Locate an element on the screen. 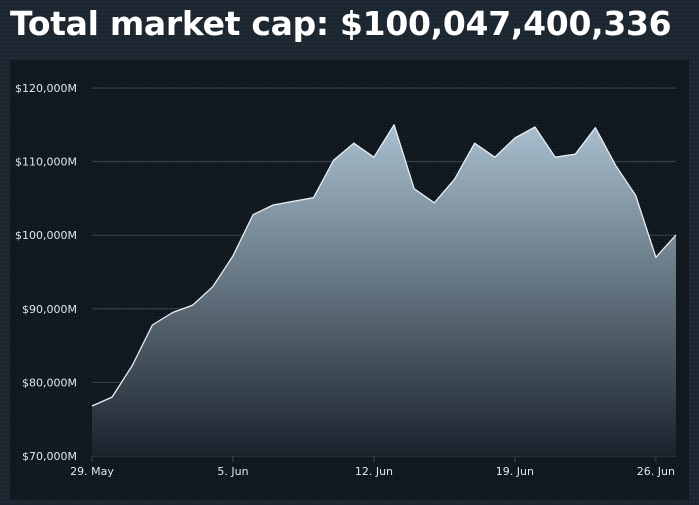  x-tick-label: 29. May is located at coordinates (92, 471).